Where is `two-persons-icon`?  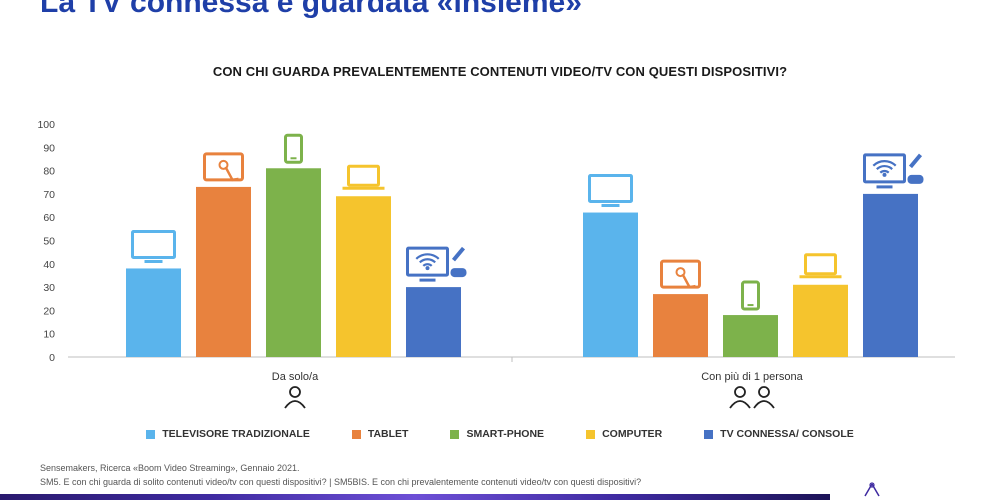 two-persons-icon is located at coordinates (752, 397).